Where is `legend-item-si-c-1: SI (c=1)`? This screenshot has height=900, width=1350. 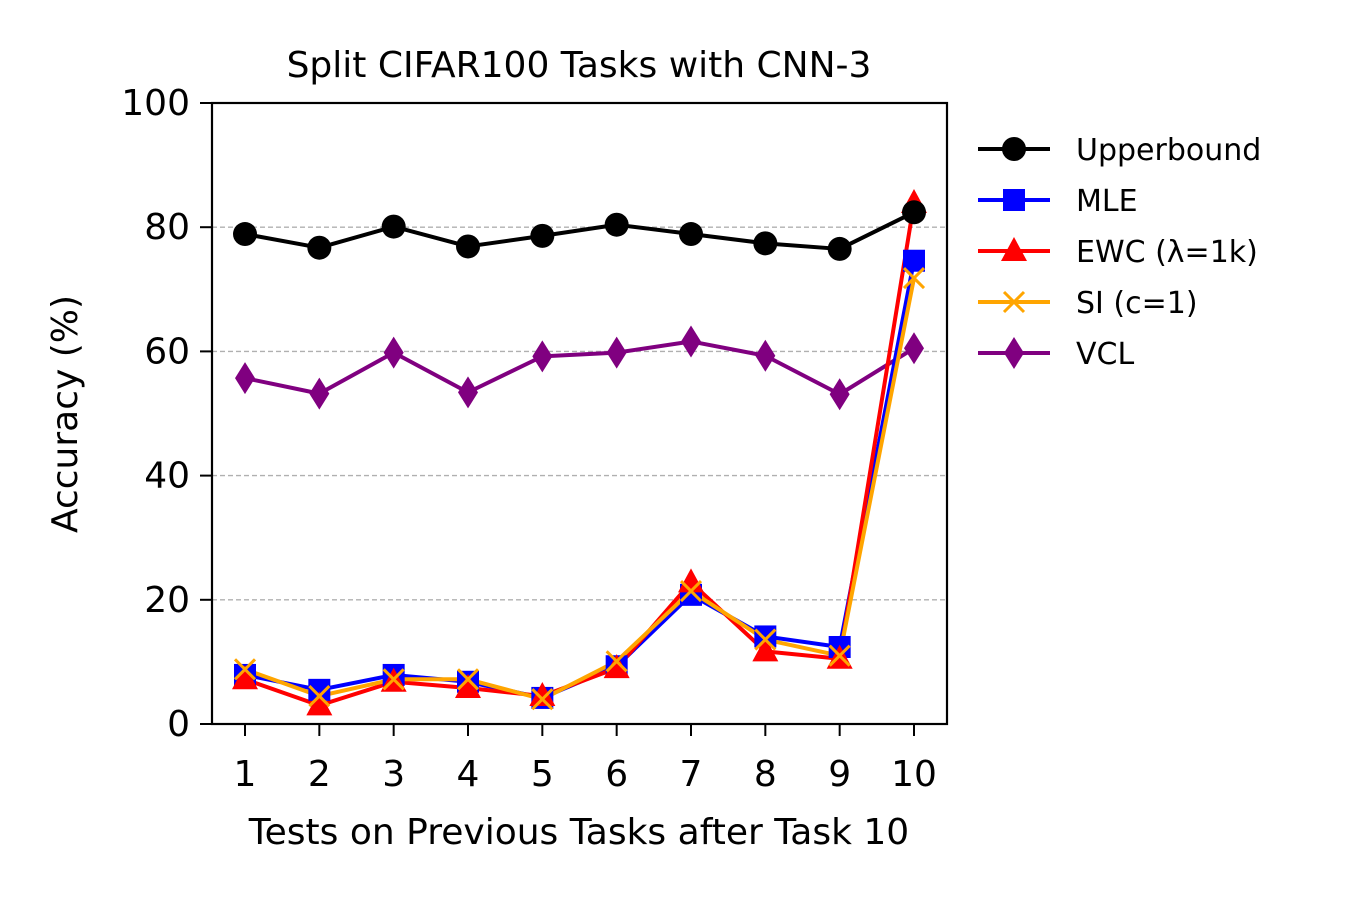 legend-item-si-c-1: SI (c=1) is located at coordinates (1088, 303).